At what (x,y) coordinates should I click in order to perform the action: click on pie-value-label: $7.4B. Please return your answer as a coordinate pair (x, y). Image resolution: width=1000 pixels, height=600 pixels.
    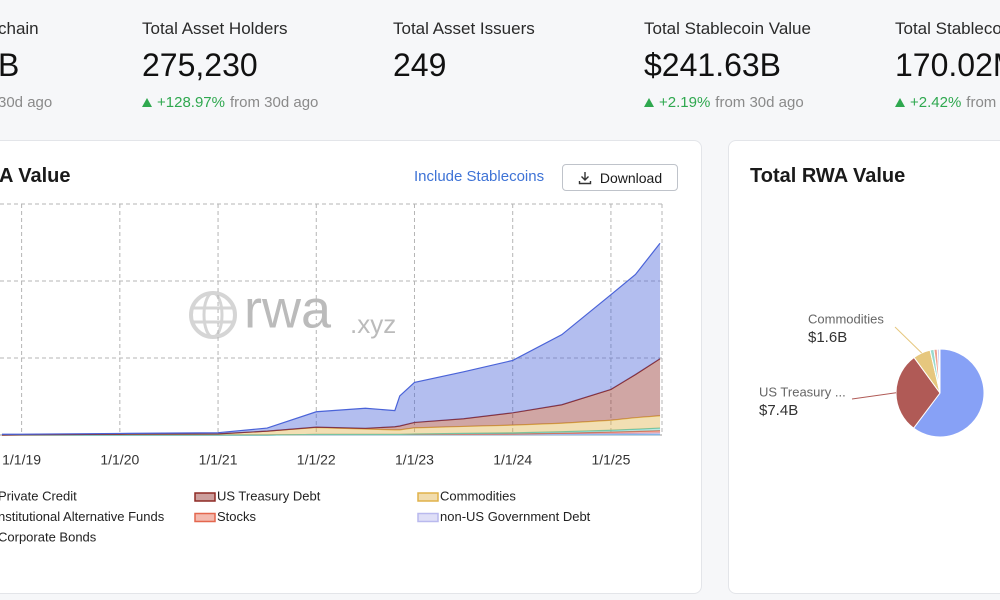
    Looking at the image, I should click on (778, 410).